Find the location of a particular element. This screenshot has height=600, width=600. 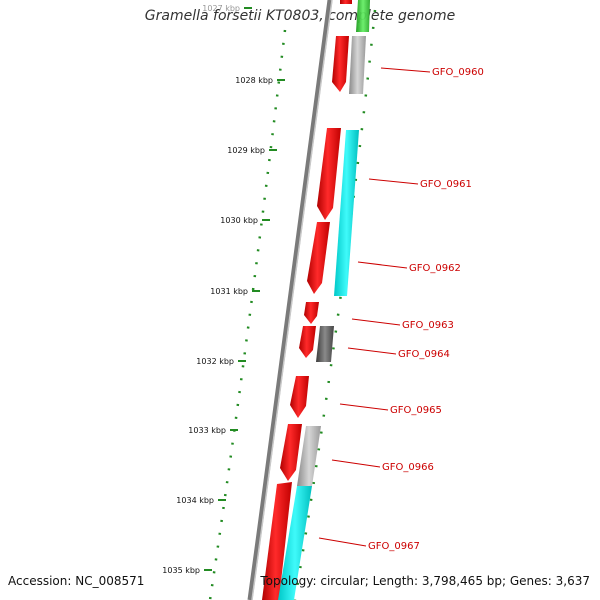

ruler-tick-label: 1033 kbp is located at coordinates (207, 430).